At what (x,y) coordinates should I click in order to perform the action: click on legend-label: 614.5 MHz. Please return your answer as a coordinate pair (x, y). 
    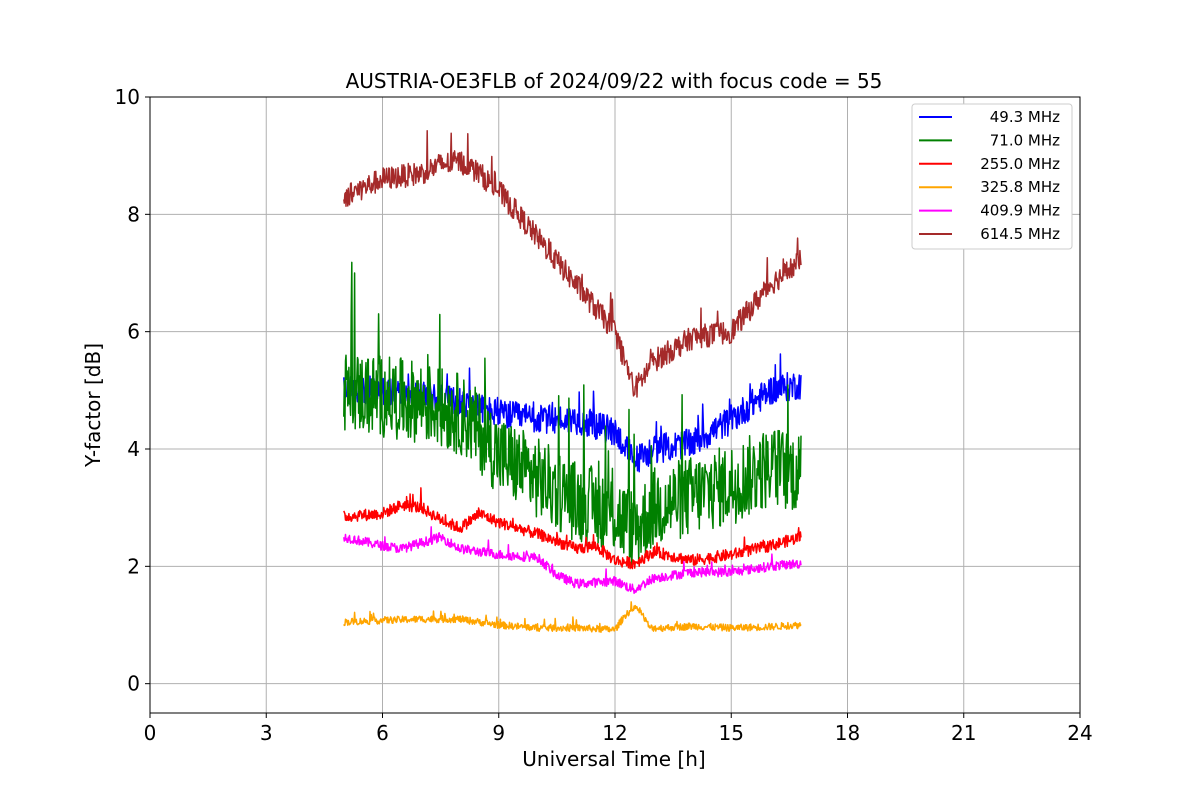
    Looking at the image, I should click on (1020, 234).